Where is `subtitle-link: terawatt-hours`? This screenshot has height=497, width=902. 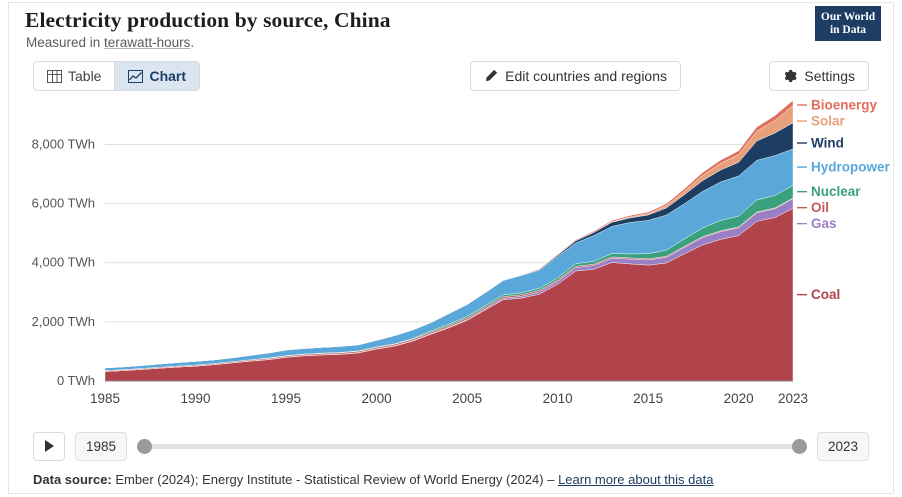
subtitle-link: terawatt-hours is located at coordinates (147, 42).